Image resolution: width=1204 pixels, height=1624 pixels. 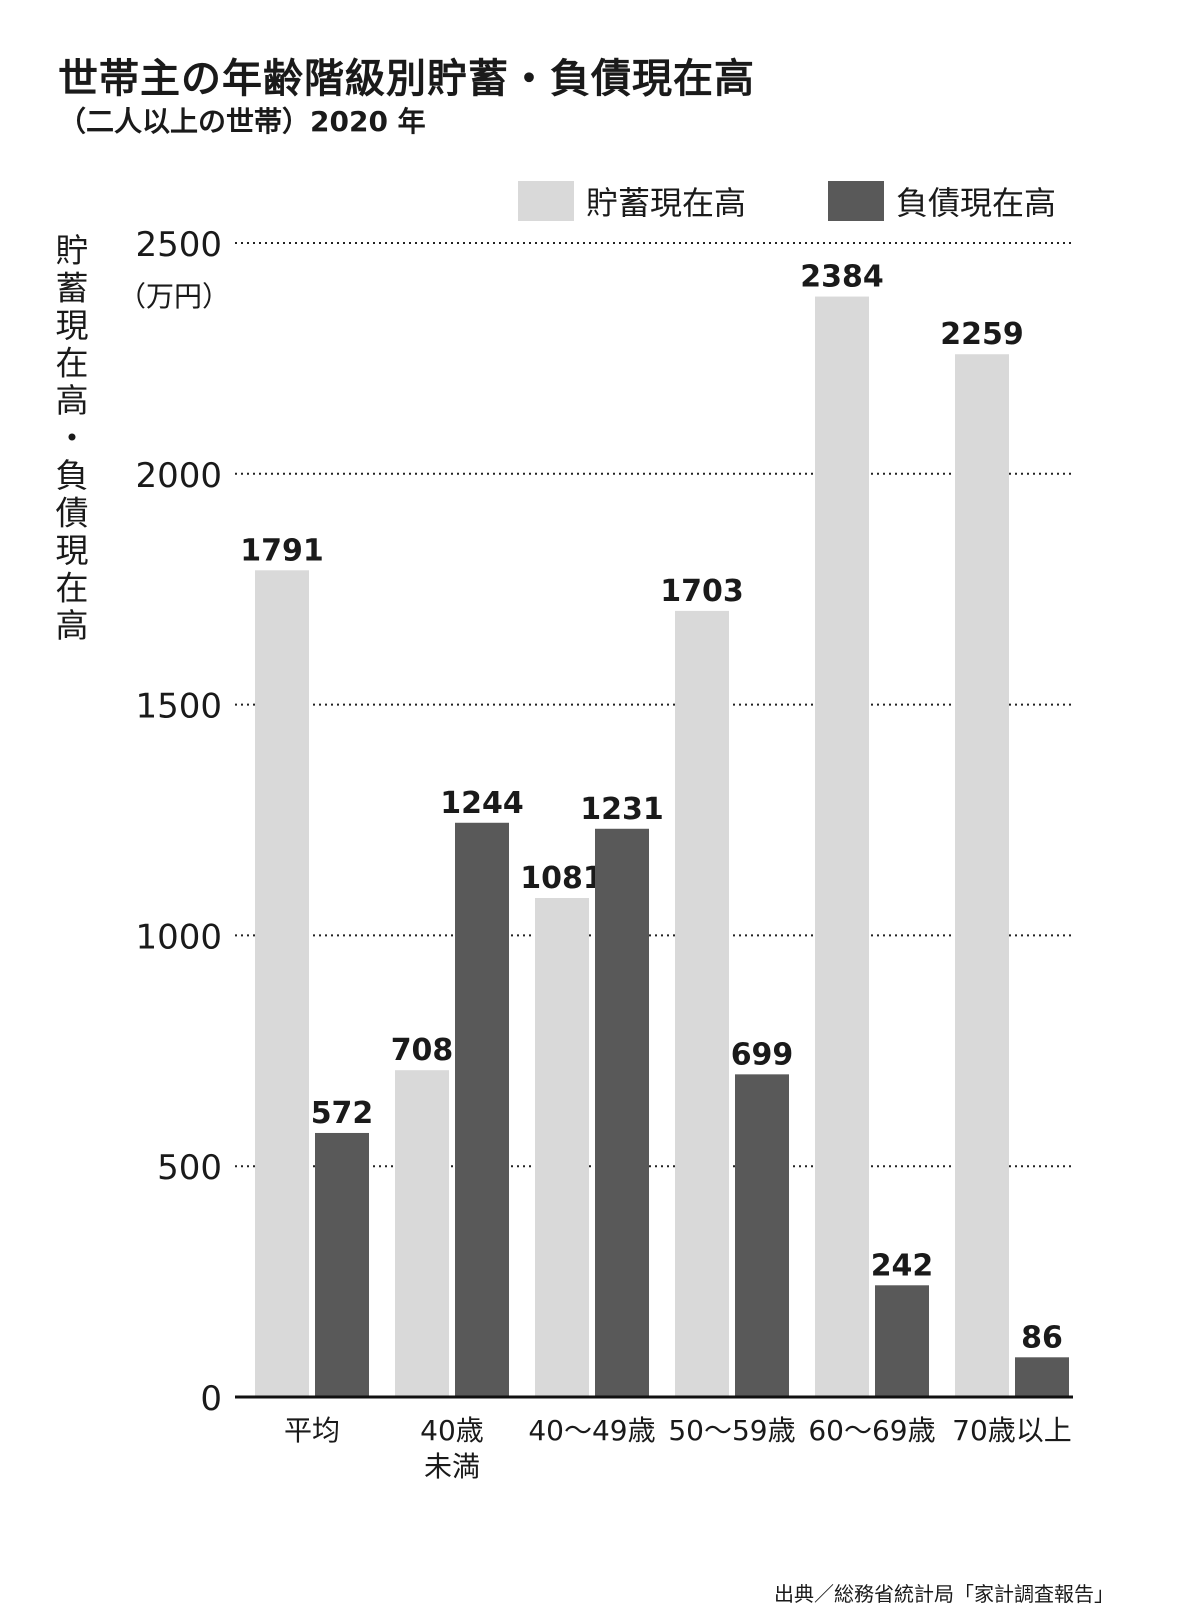 What do you see at coordinates (72, 475) in the screenshot?
I see `y-axis-label-char: 負` at bounding box center [72, 475].